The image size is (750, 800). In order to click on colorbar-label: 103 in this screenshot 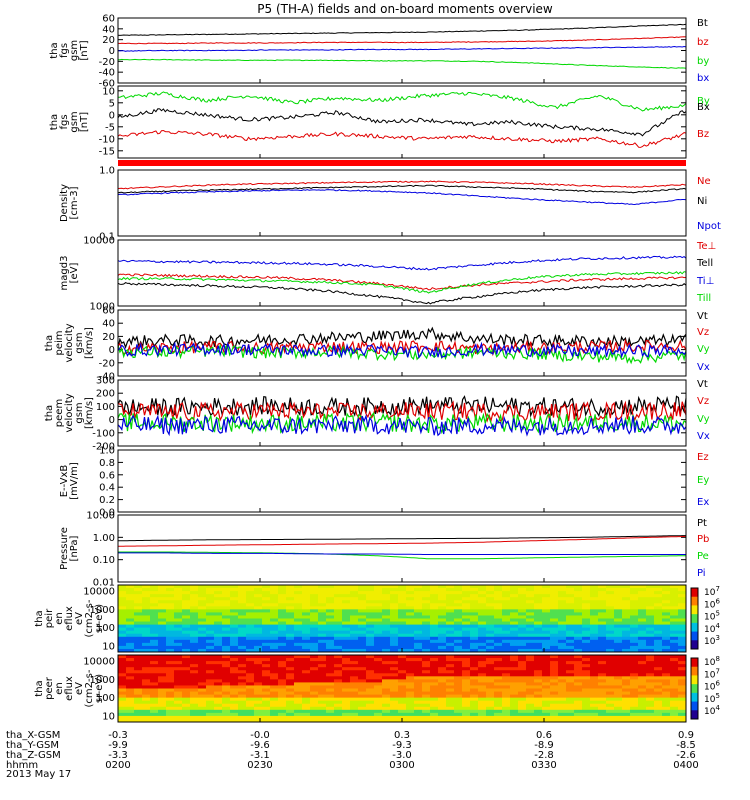, I will do `click(712, 640)`.